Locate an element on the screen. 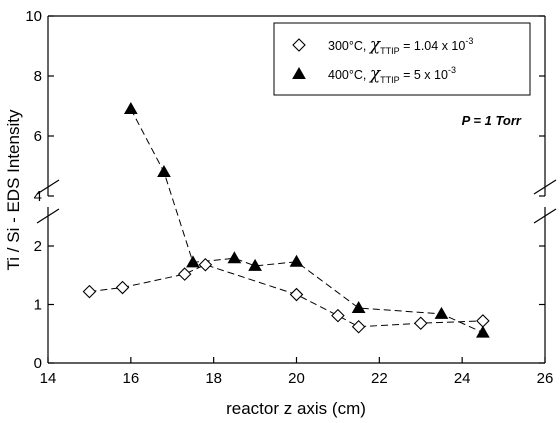  legend-box is located at coordinates (402, 59).